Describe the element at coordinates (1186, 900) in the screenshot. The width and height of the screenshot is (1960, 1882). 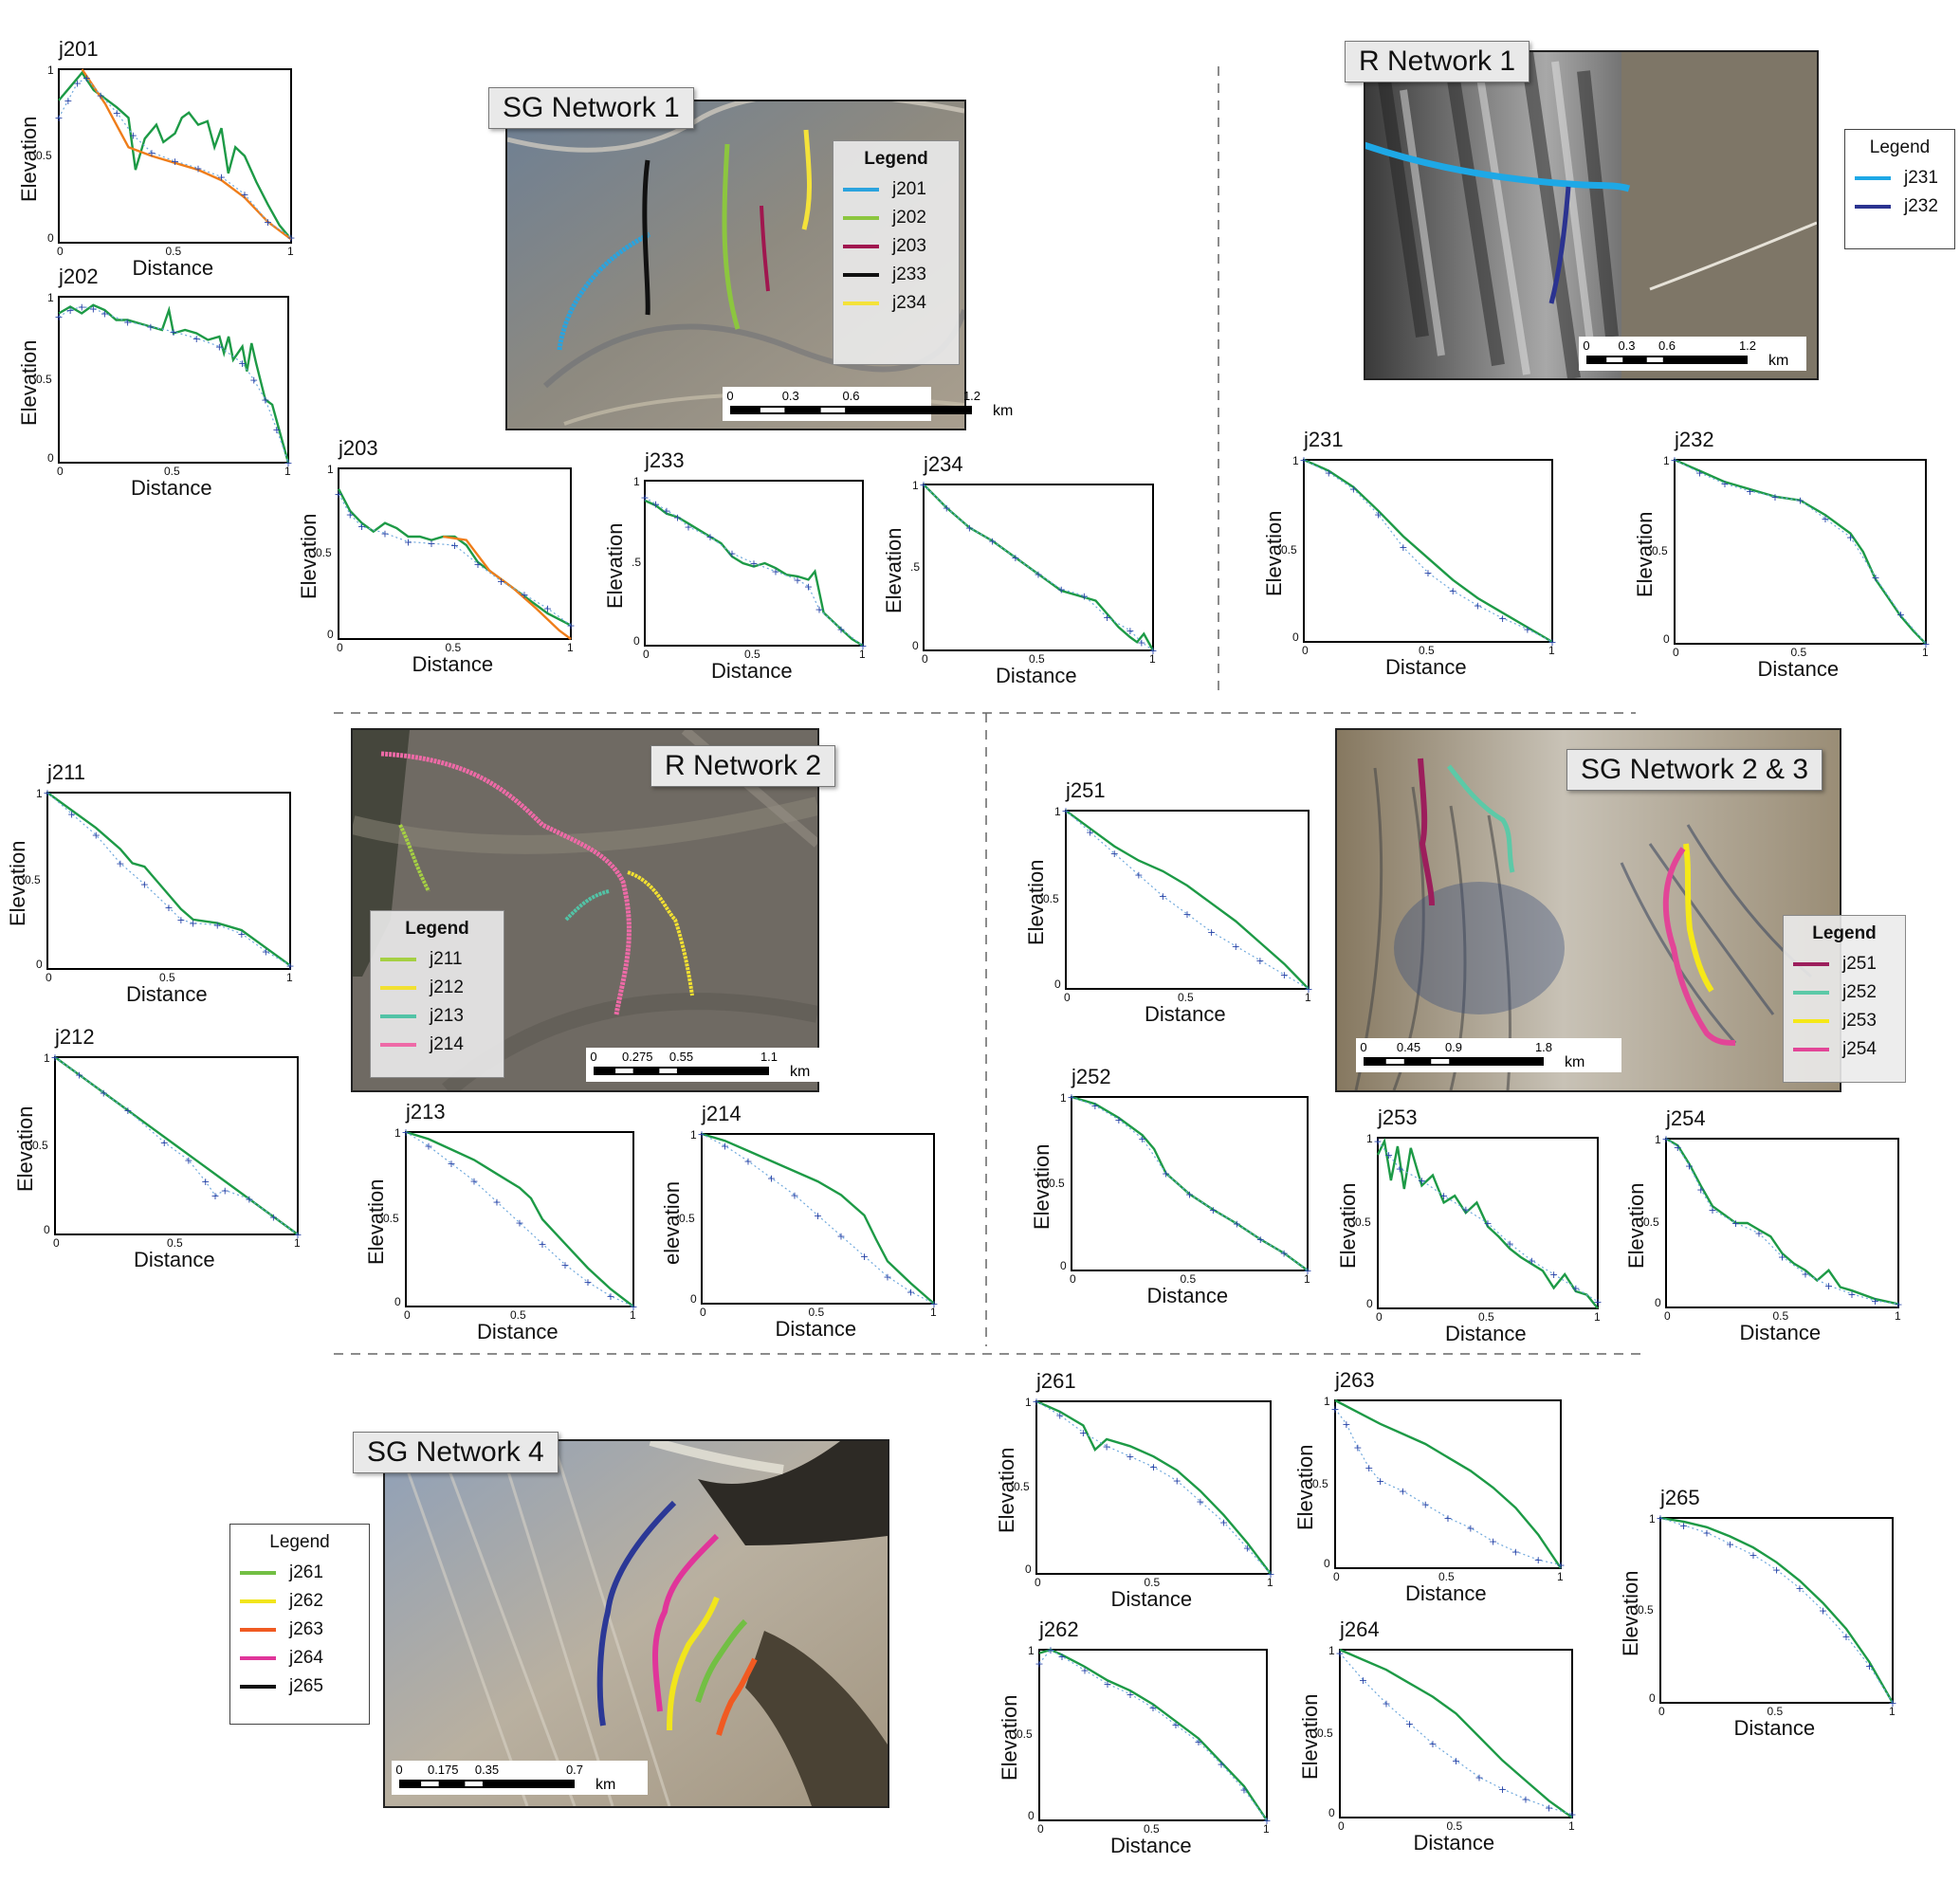
I see `plot-canvas: + + + + + + + + + + +` at that location.